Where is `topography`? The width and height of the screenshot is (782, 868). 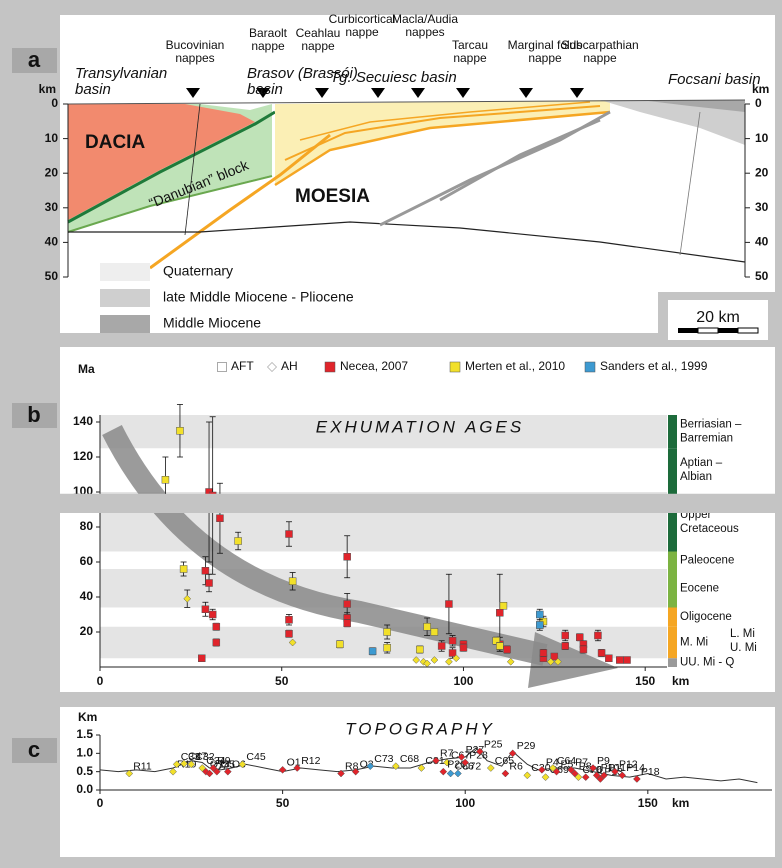 topography is located at coordinates (406, 102).